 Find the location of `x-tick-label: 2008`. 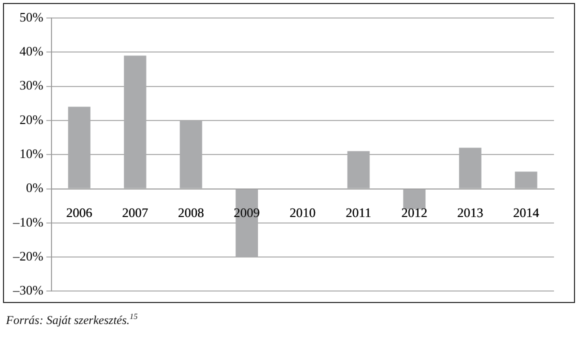

x-tick-label: 2008 is located at coordinates (191, 212).